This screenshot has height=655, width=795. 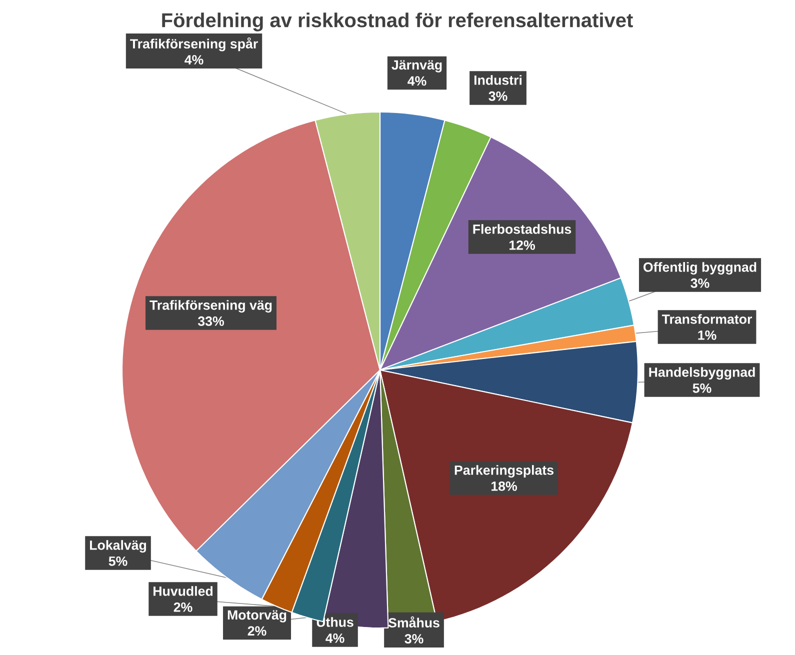 What do you see at coordinates (522, 229) in the screenshot?
I see `slice-label: Flerbostadshus` at bounding box center [522, 229].